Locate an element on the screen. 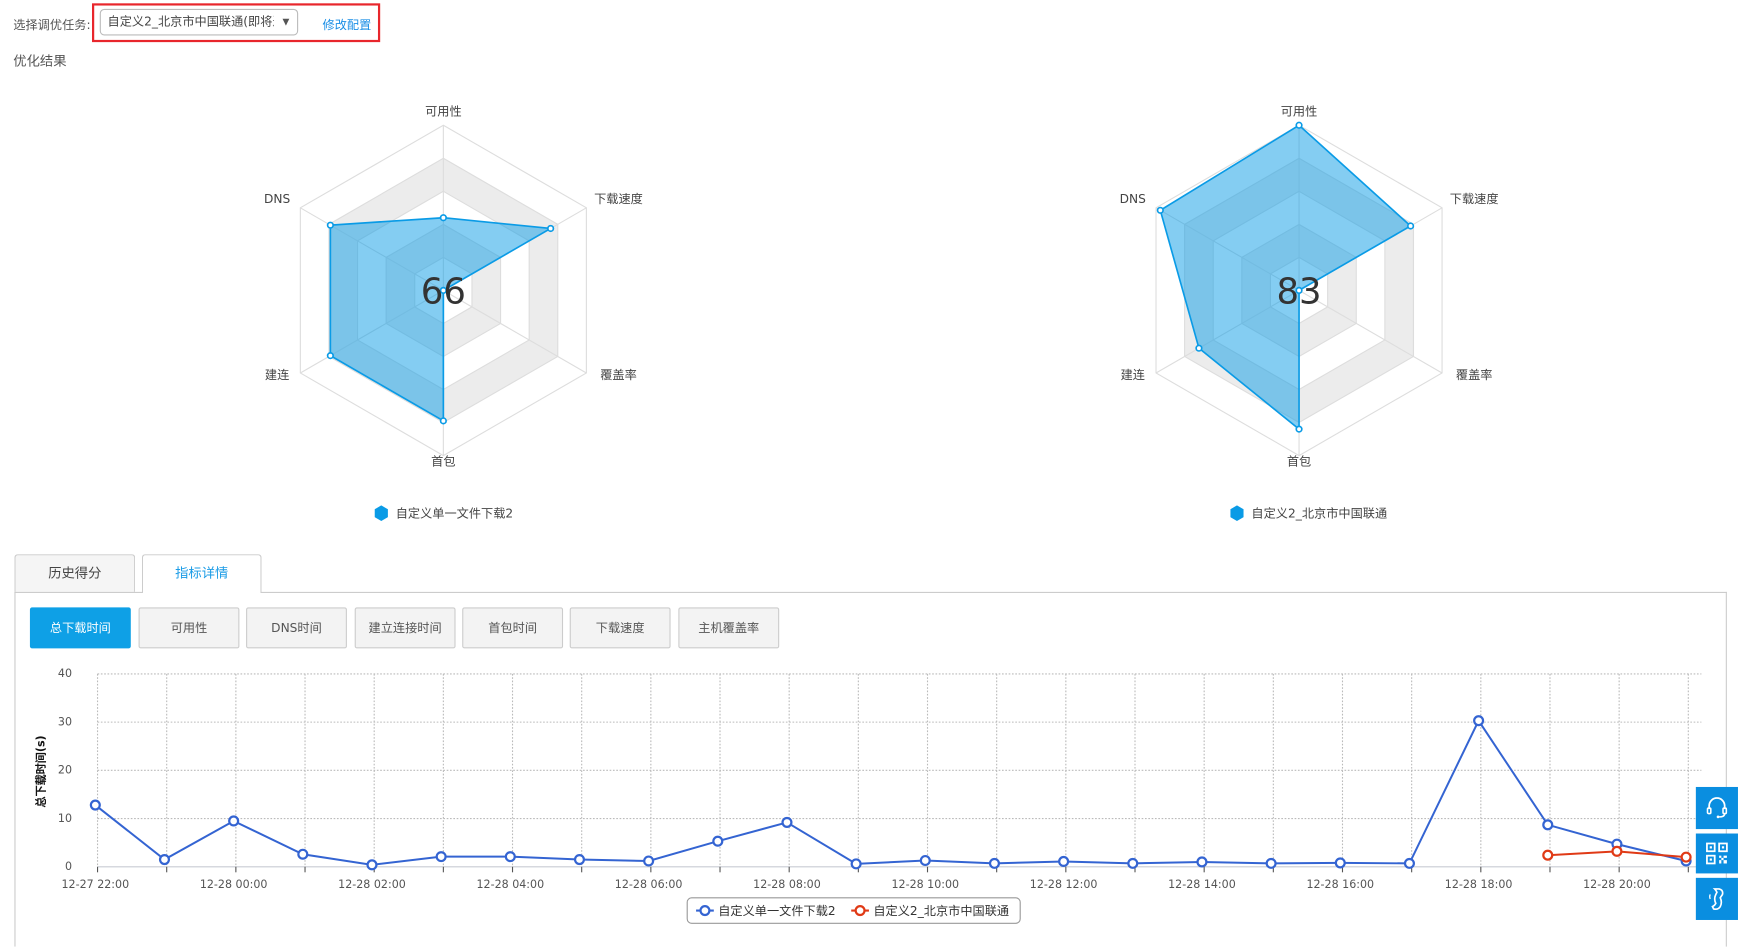  radar-legend: 自定义2_北京市中国联通 is located at coordinates (1308, 513).